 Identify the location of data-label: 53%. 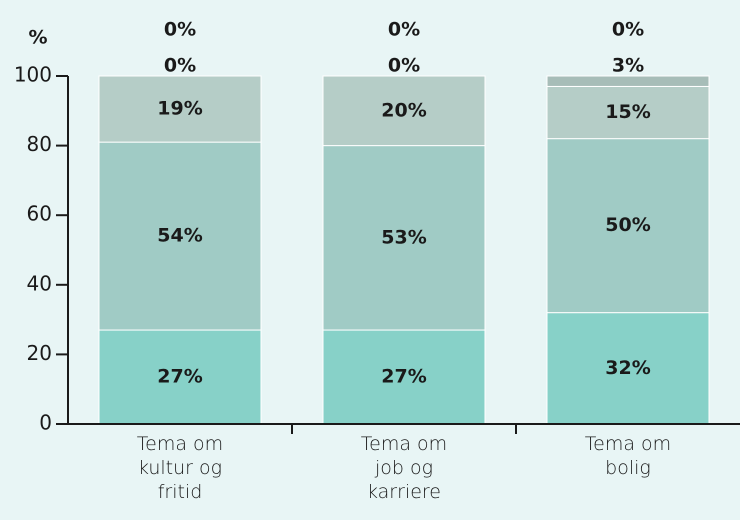
(403, 237).